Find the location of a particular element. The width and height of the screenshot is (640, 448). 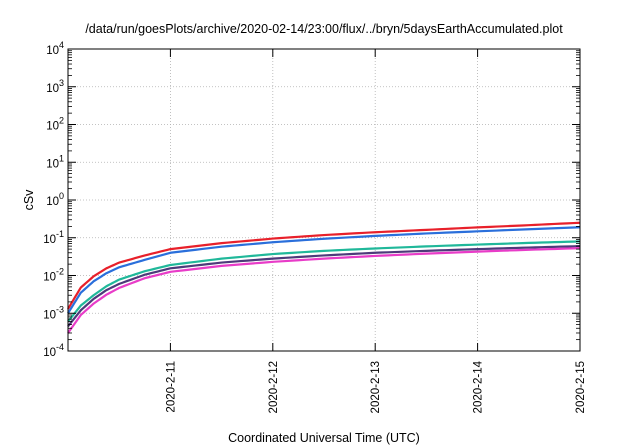

y-tick-label: 10⁻³ is located at coordinates (53, 312).